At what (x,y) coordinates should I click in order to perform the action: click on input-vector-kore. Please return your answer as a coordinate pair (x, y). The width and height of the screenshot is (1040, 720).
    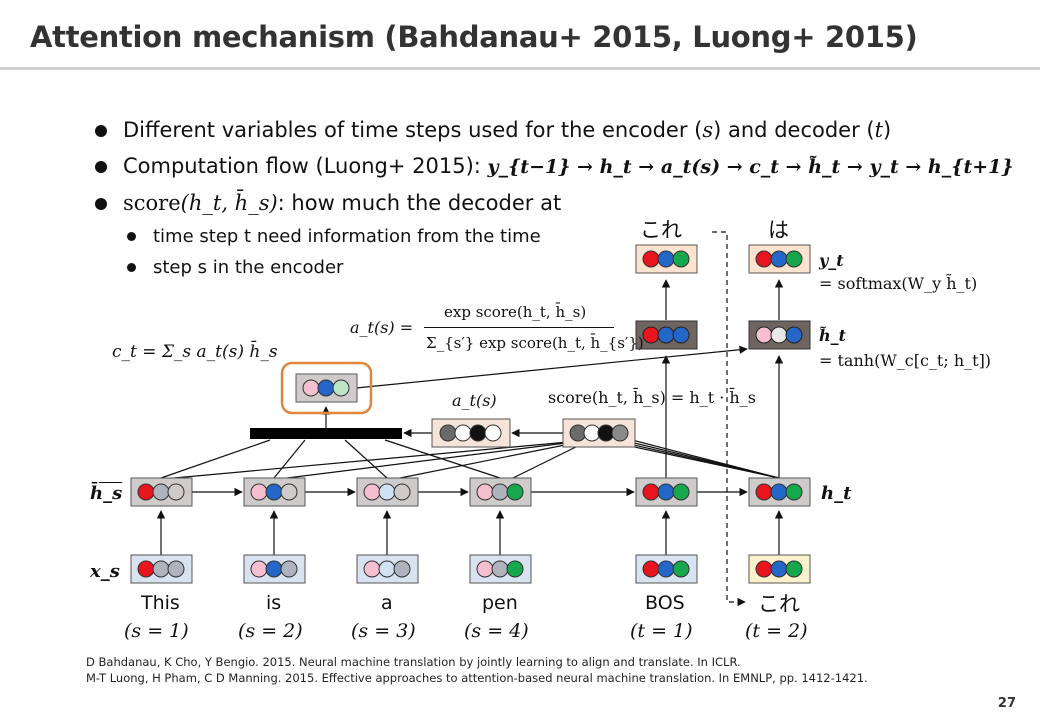
    Looking at the image, I should click on (779, 569).